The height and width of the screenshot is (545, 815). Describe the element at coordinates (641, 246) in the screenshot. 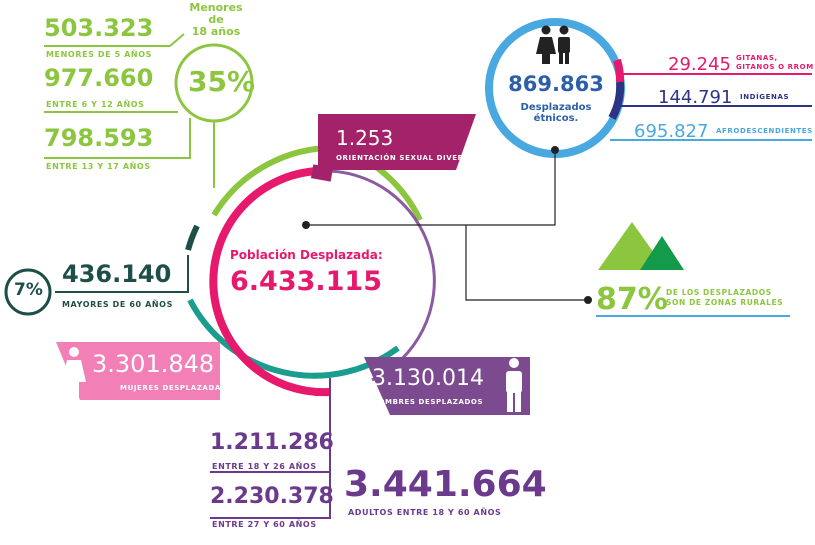

I see `mountains-icon` at that location.